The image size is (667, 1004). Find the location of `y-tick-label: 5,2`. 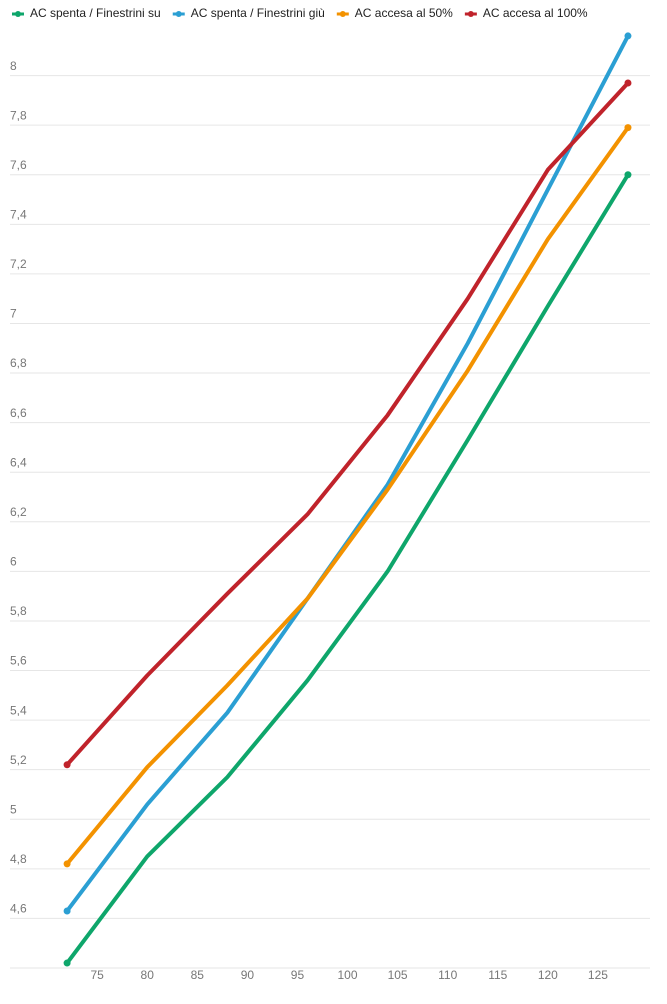

y-tick-label: 5,2 is located at coordinates (18, 760).